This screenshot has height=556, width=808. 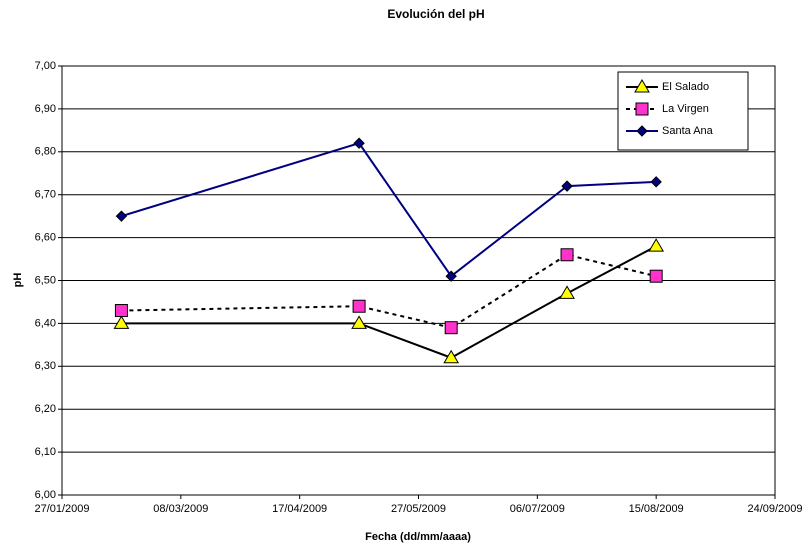 What do you see at coordinates (45, 366) in the screenshot?
I see `y-tick-label: 6,30` at bounding box center [45, 366].